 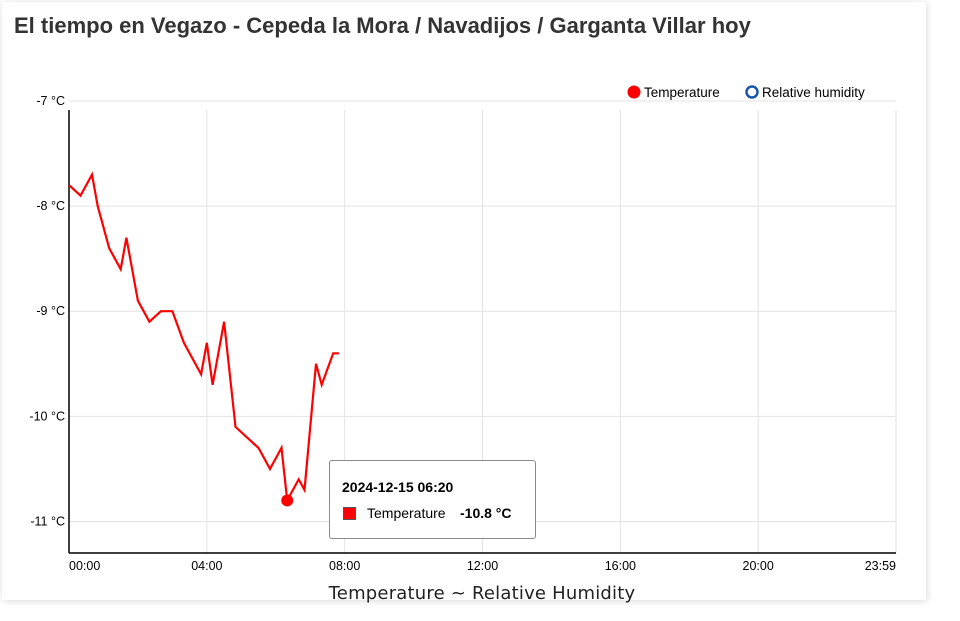 I want to click on legend-label: Relative humidity, so click(x=813, y=92).